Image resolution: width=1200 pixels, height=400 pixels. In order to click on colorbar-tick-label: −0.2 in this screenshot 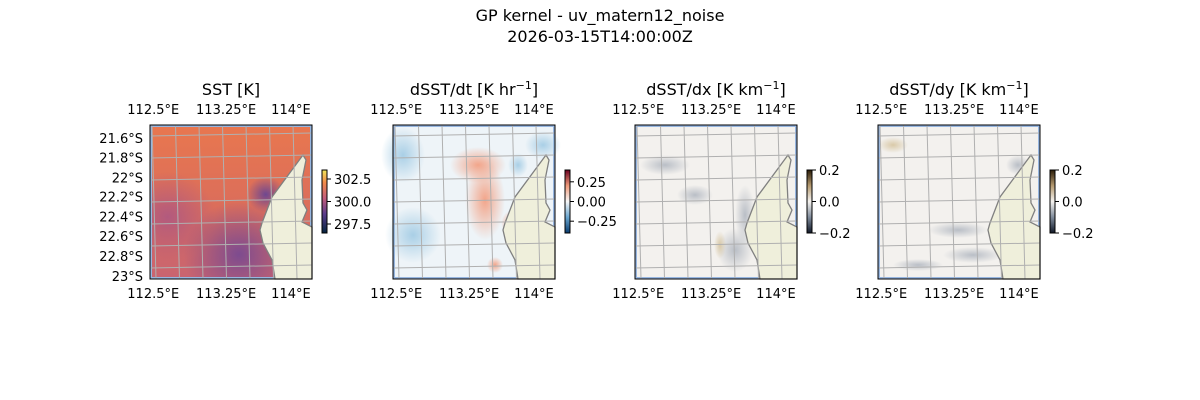, I will do `click(835, 234)`.